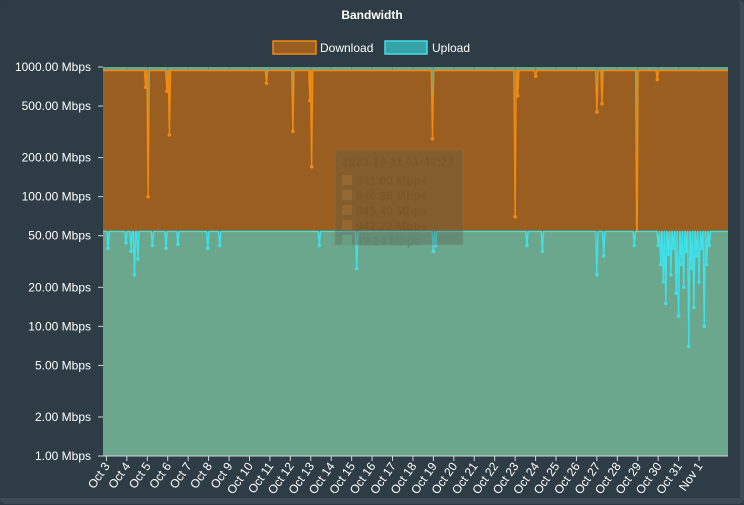 The image size is (744, 505). Describe the element at coordinates (398, 162) in the screenshot. I see `tooltip-timestamp: 2023-10-11 01:42:27` at that location.